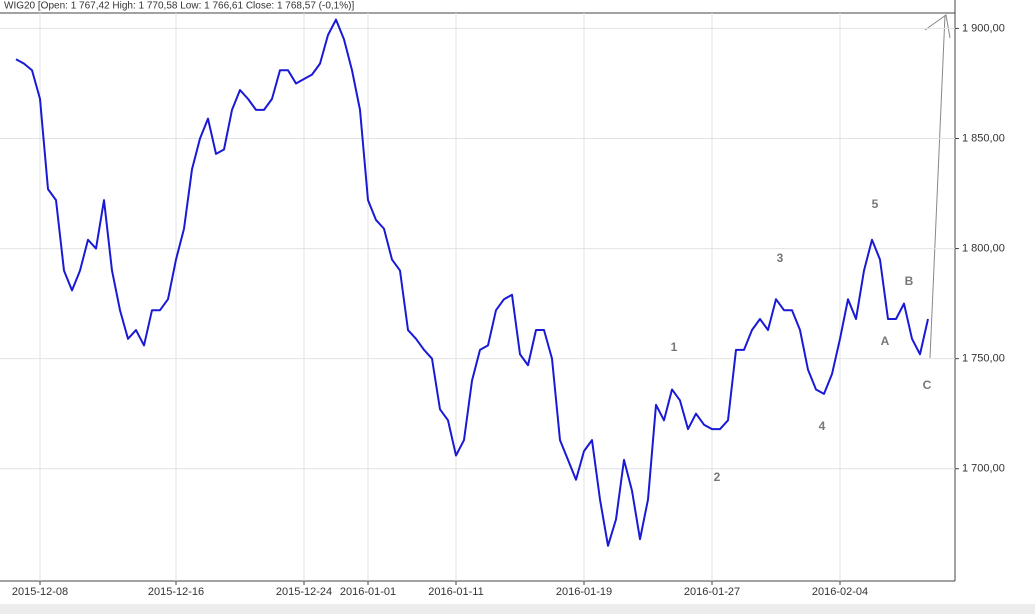  Describe the element at coordinates (304, 592) in the screenshot. I see `x-tick-label: 2015-12-24` at that location.